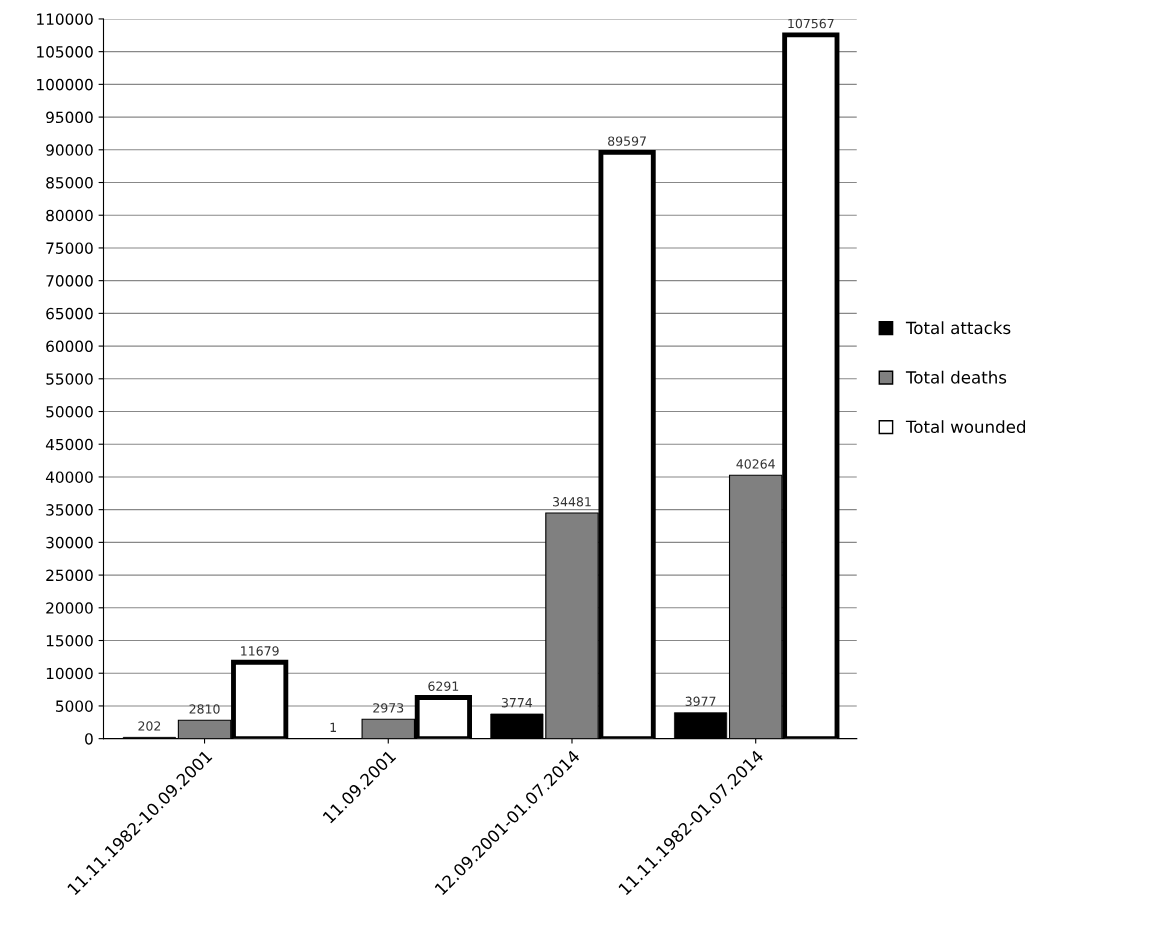  I want to click on data-label: 89597, so click(627, 141).